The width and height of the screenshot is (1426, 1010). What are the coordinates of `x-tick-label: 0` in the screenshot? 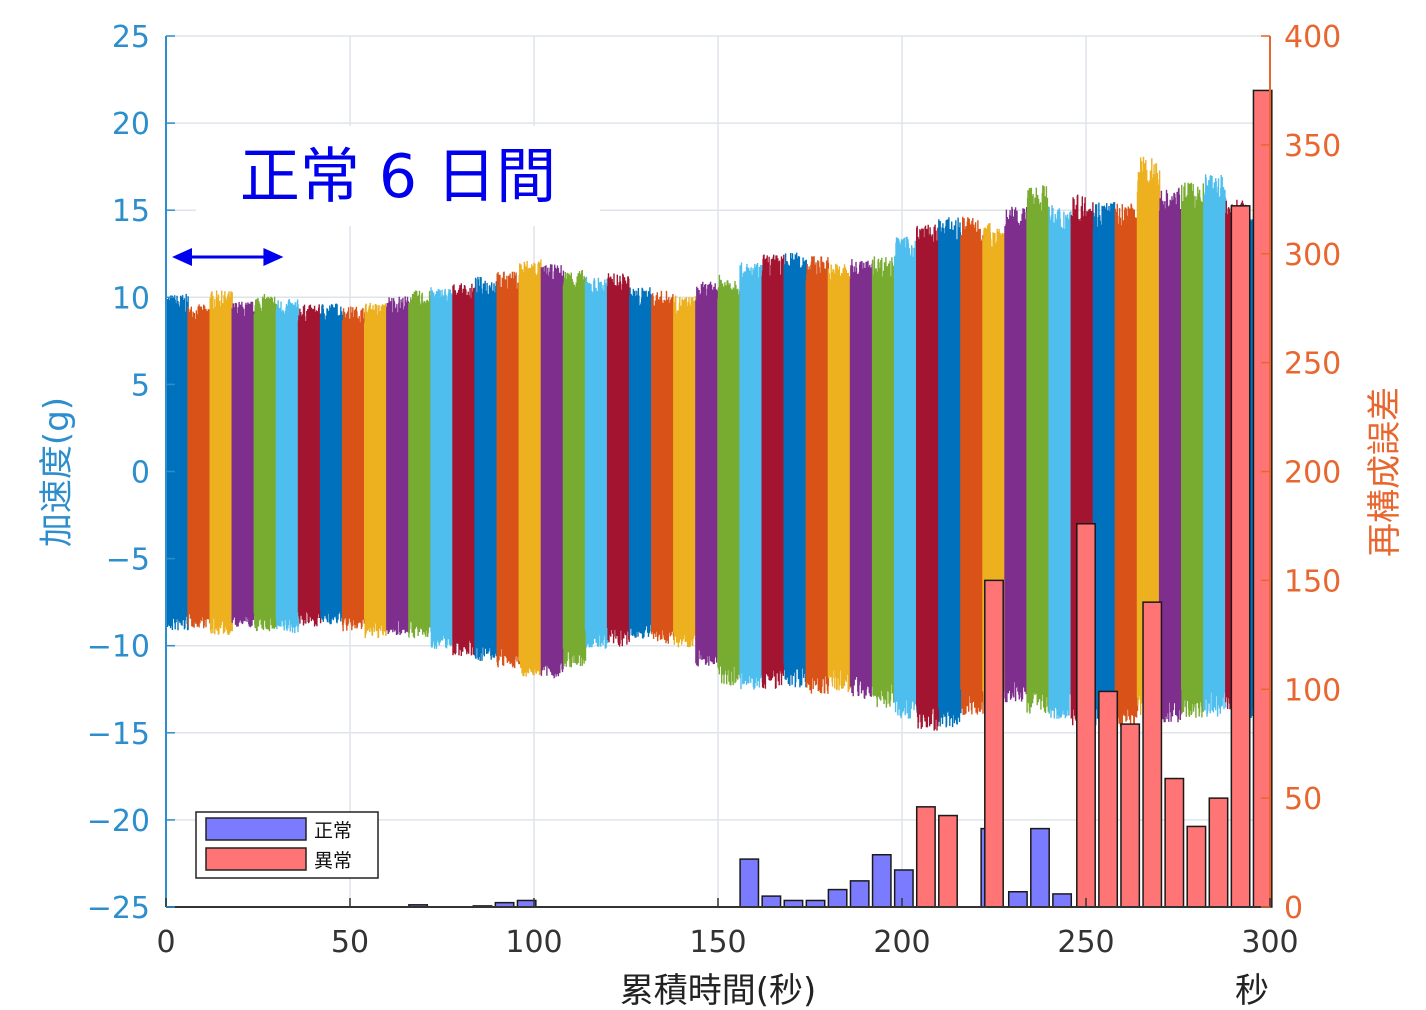 It's located at (165, 942).